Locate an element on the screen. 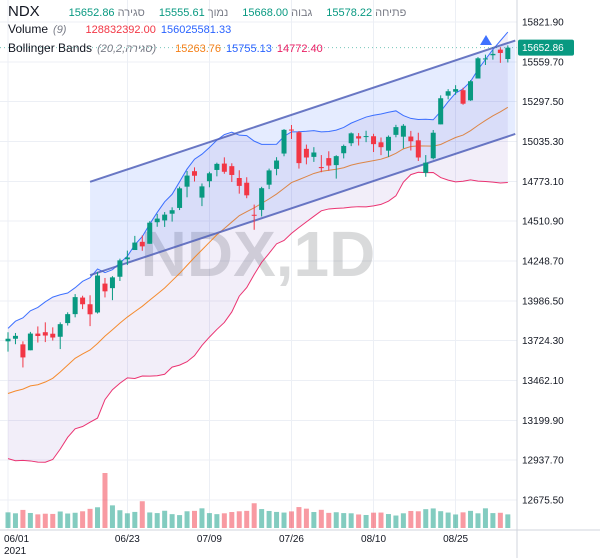 The image size is (600, 558). time-tick-label: 08/25 is located at coordinates (455, 539).